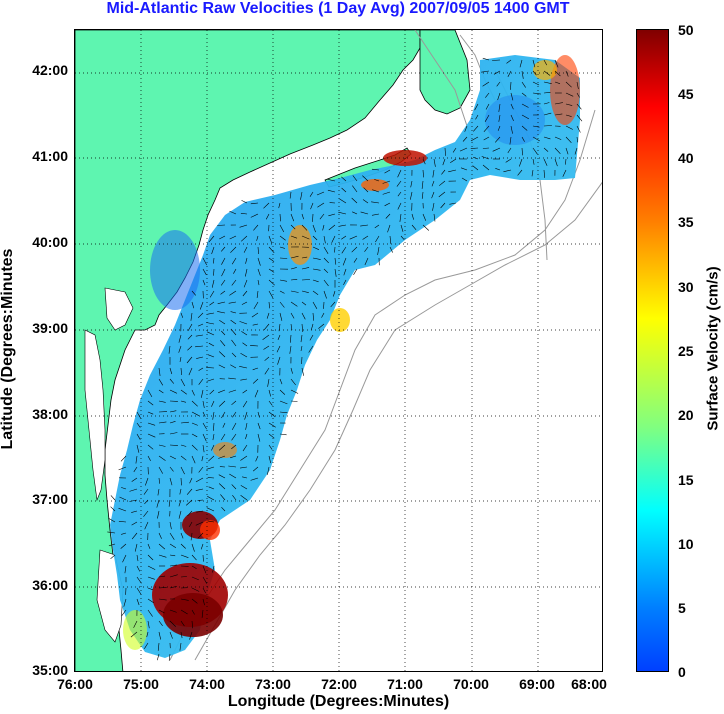  I want to click on x-tick-label: 70:00, so click(471, 684).